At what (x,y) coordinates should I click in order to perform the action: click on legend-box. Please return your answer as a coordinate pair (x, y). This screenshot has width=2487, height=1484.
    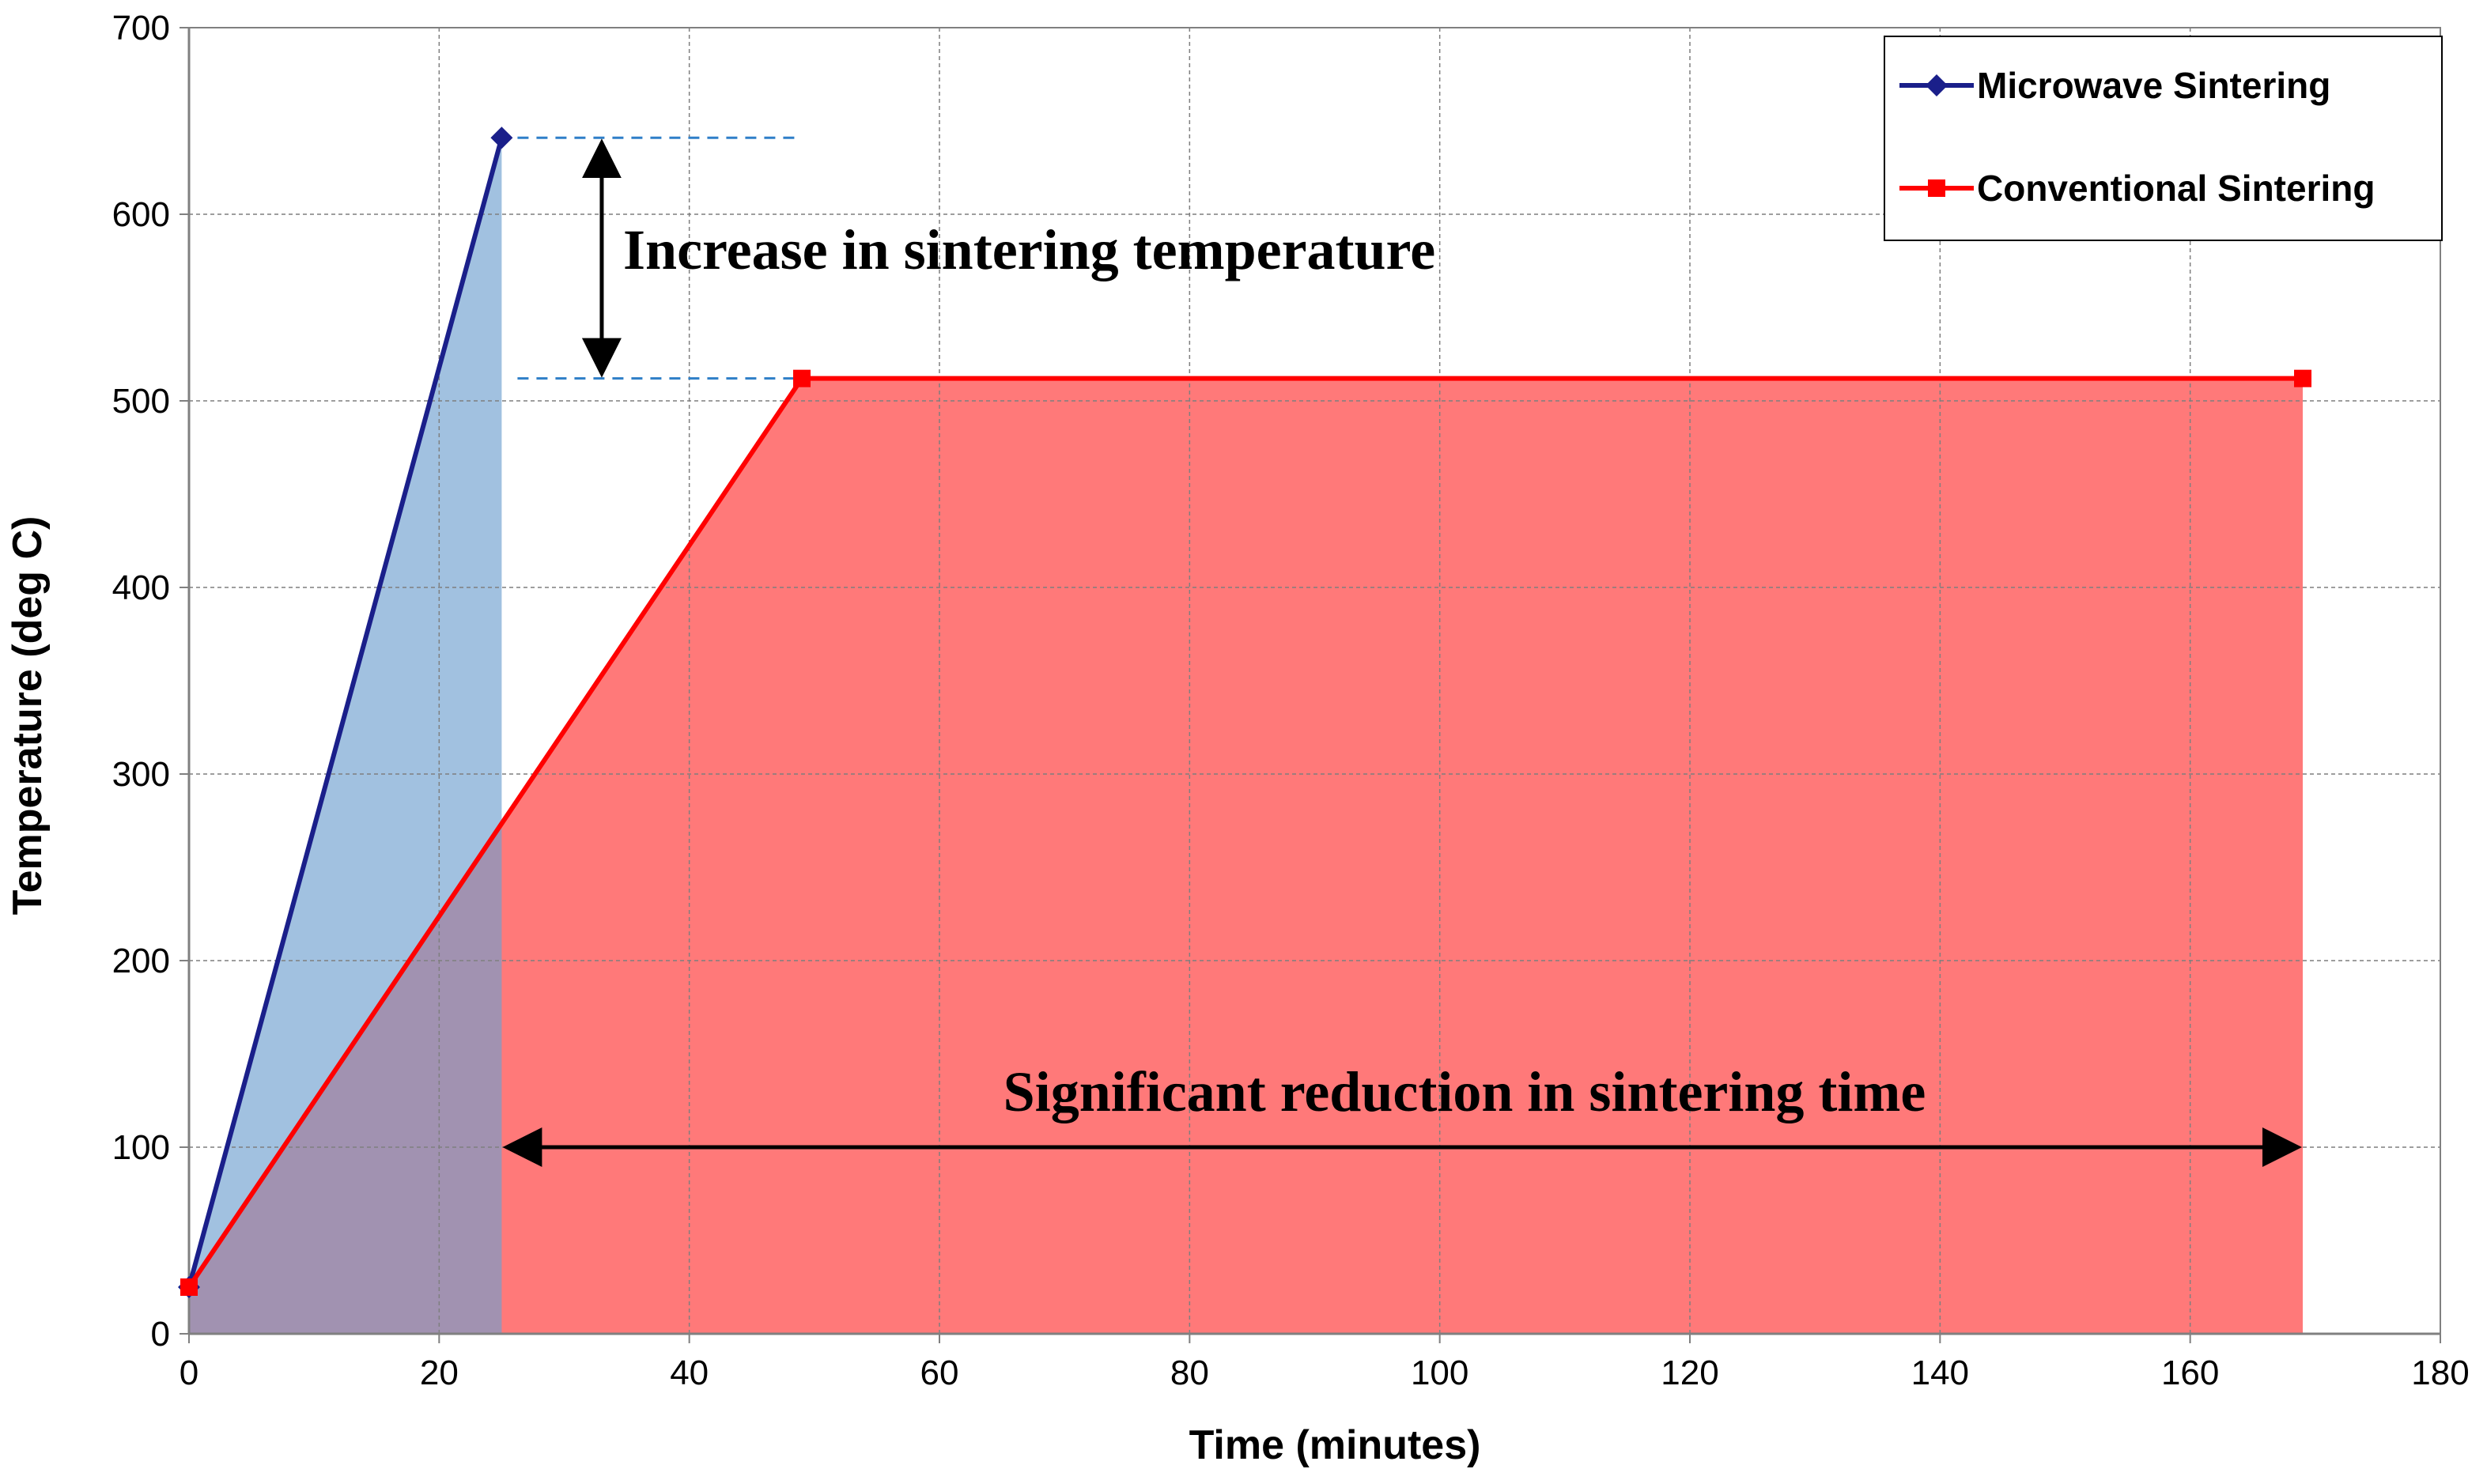
    Looking at the image, I should click on (2163, 138).